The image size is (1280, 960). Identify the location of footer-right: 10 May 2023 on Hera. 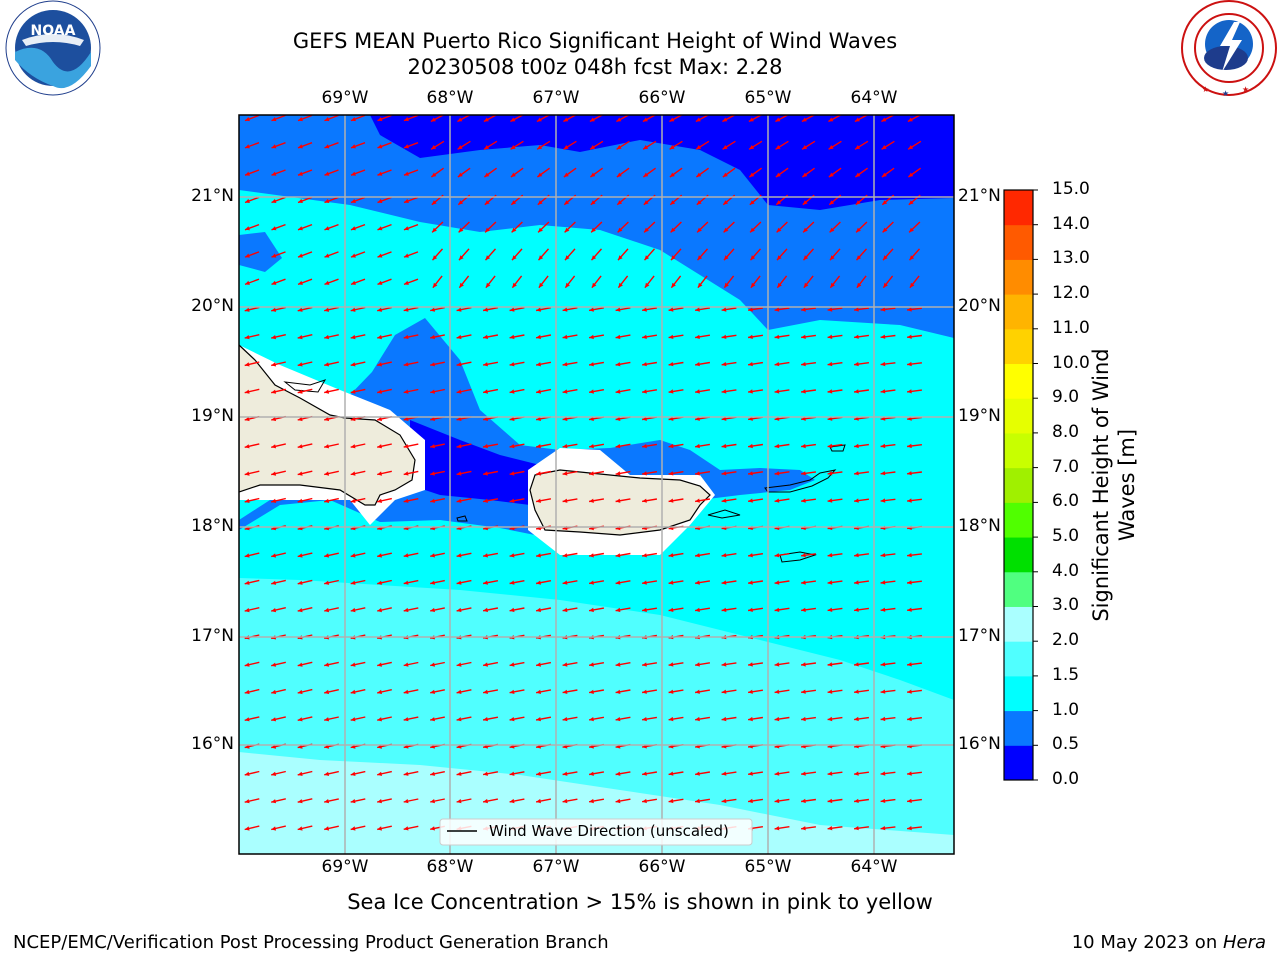
(1169, 942).